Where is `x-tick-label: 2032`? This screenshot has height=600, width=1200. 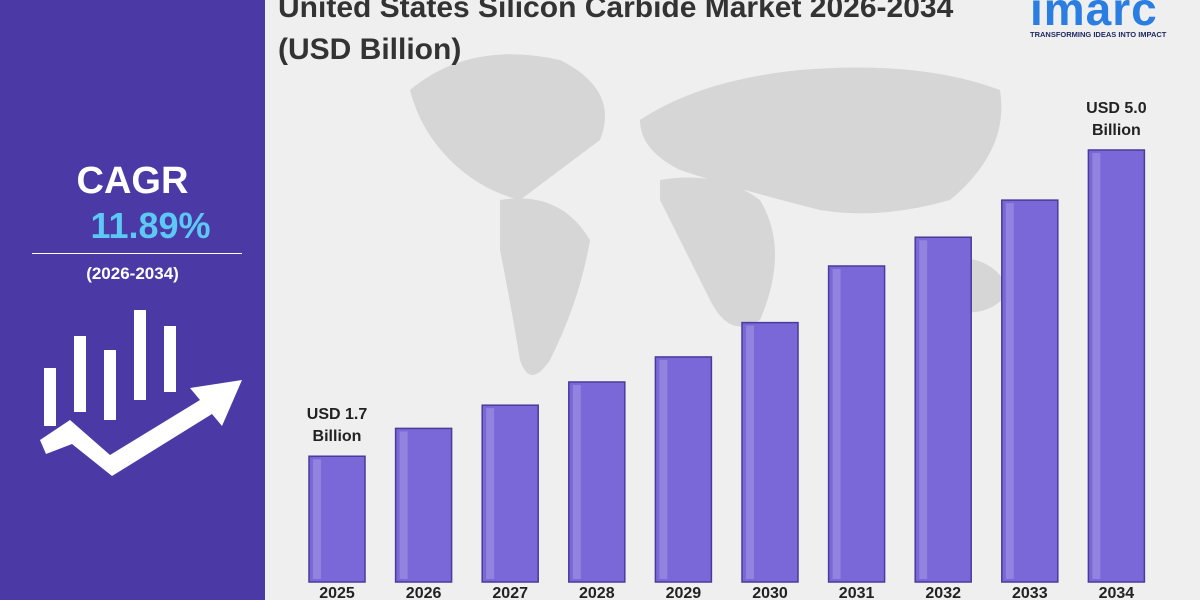
x-tick-label: 2032 is located at coordinates (943, 592).